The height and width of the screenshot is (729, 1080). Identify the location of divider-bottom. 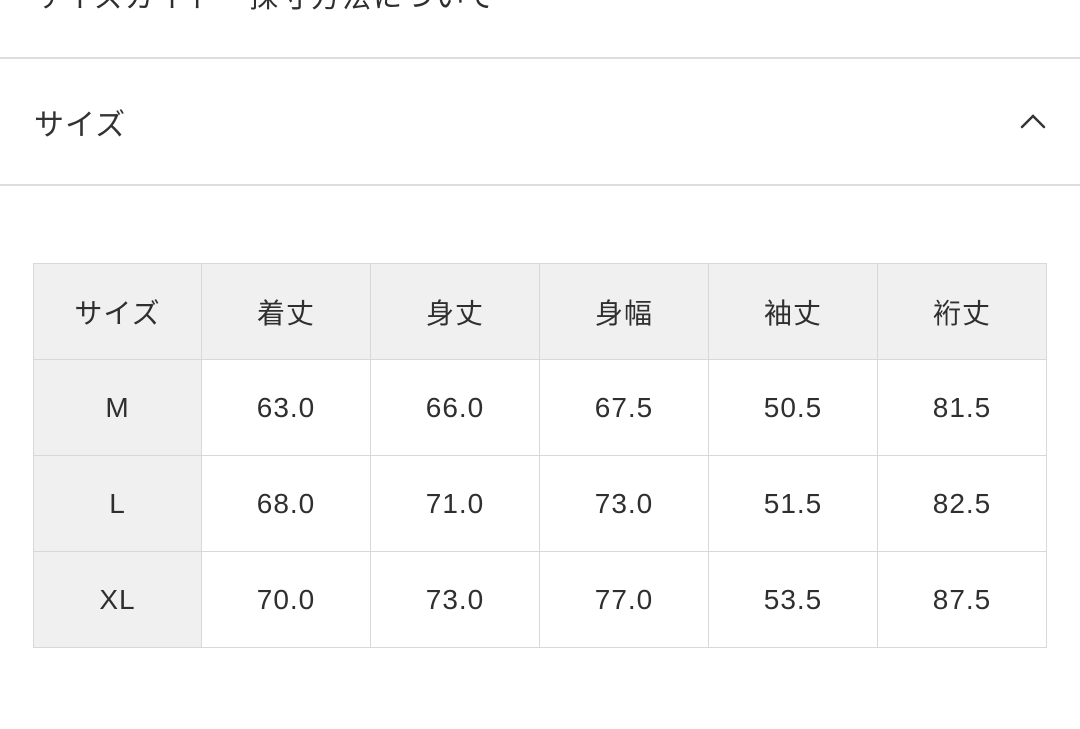
(540, 185).